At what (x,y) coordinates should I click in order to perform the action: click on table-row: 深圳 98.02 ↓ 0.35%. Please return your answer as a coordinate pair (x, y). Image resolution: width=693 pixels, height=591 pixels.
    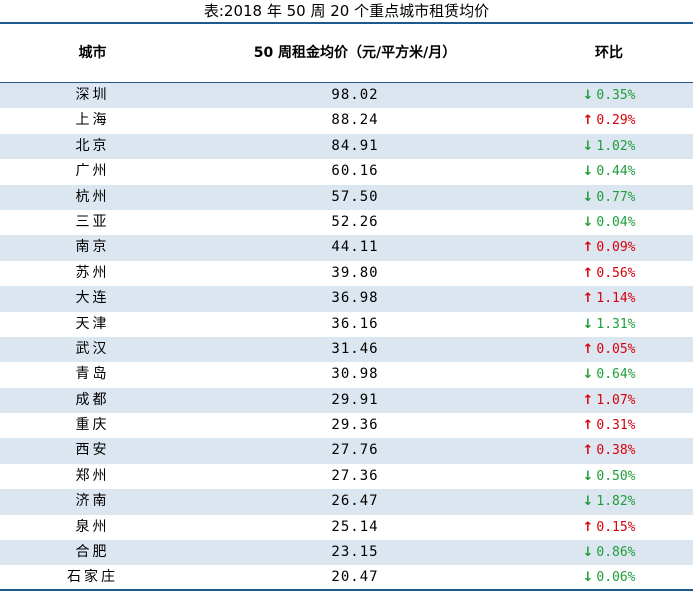
    Looking at the image, I should click on (346, 96).